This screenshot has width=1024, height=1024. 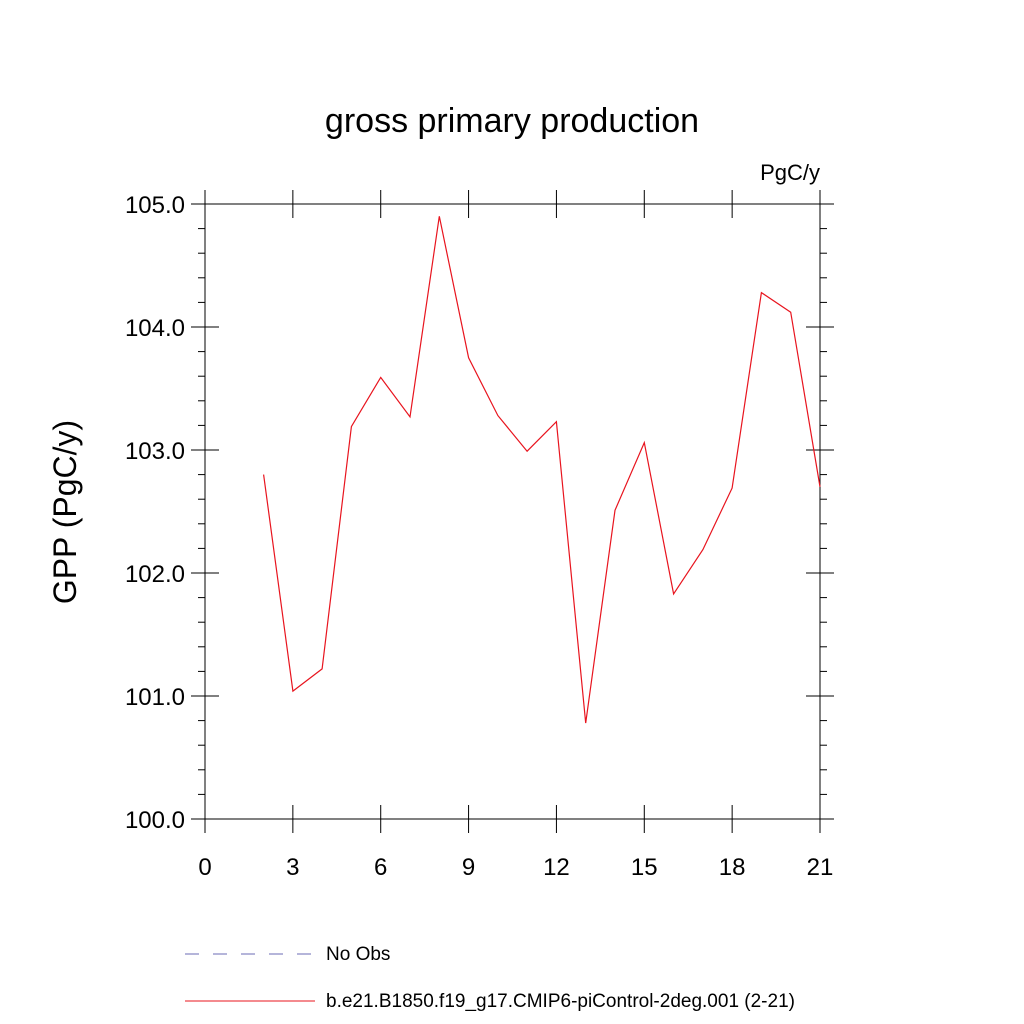 I want to click on y-tick-label: 105.0, so click(x=155, y=205).